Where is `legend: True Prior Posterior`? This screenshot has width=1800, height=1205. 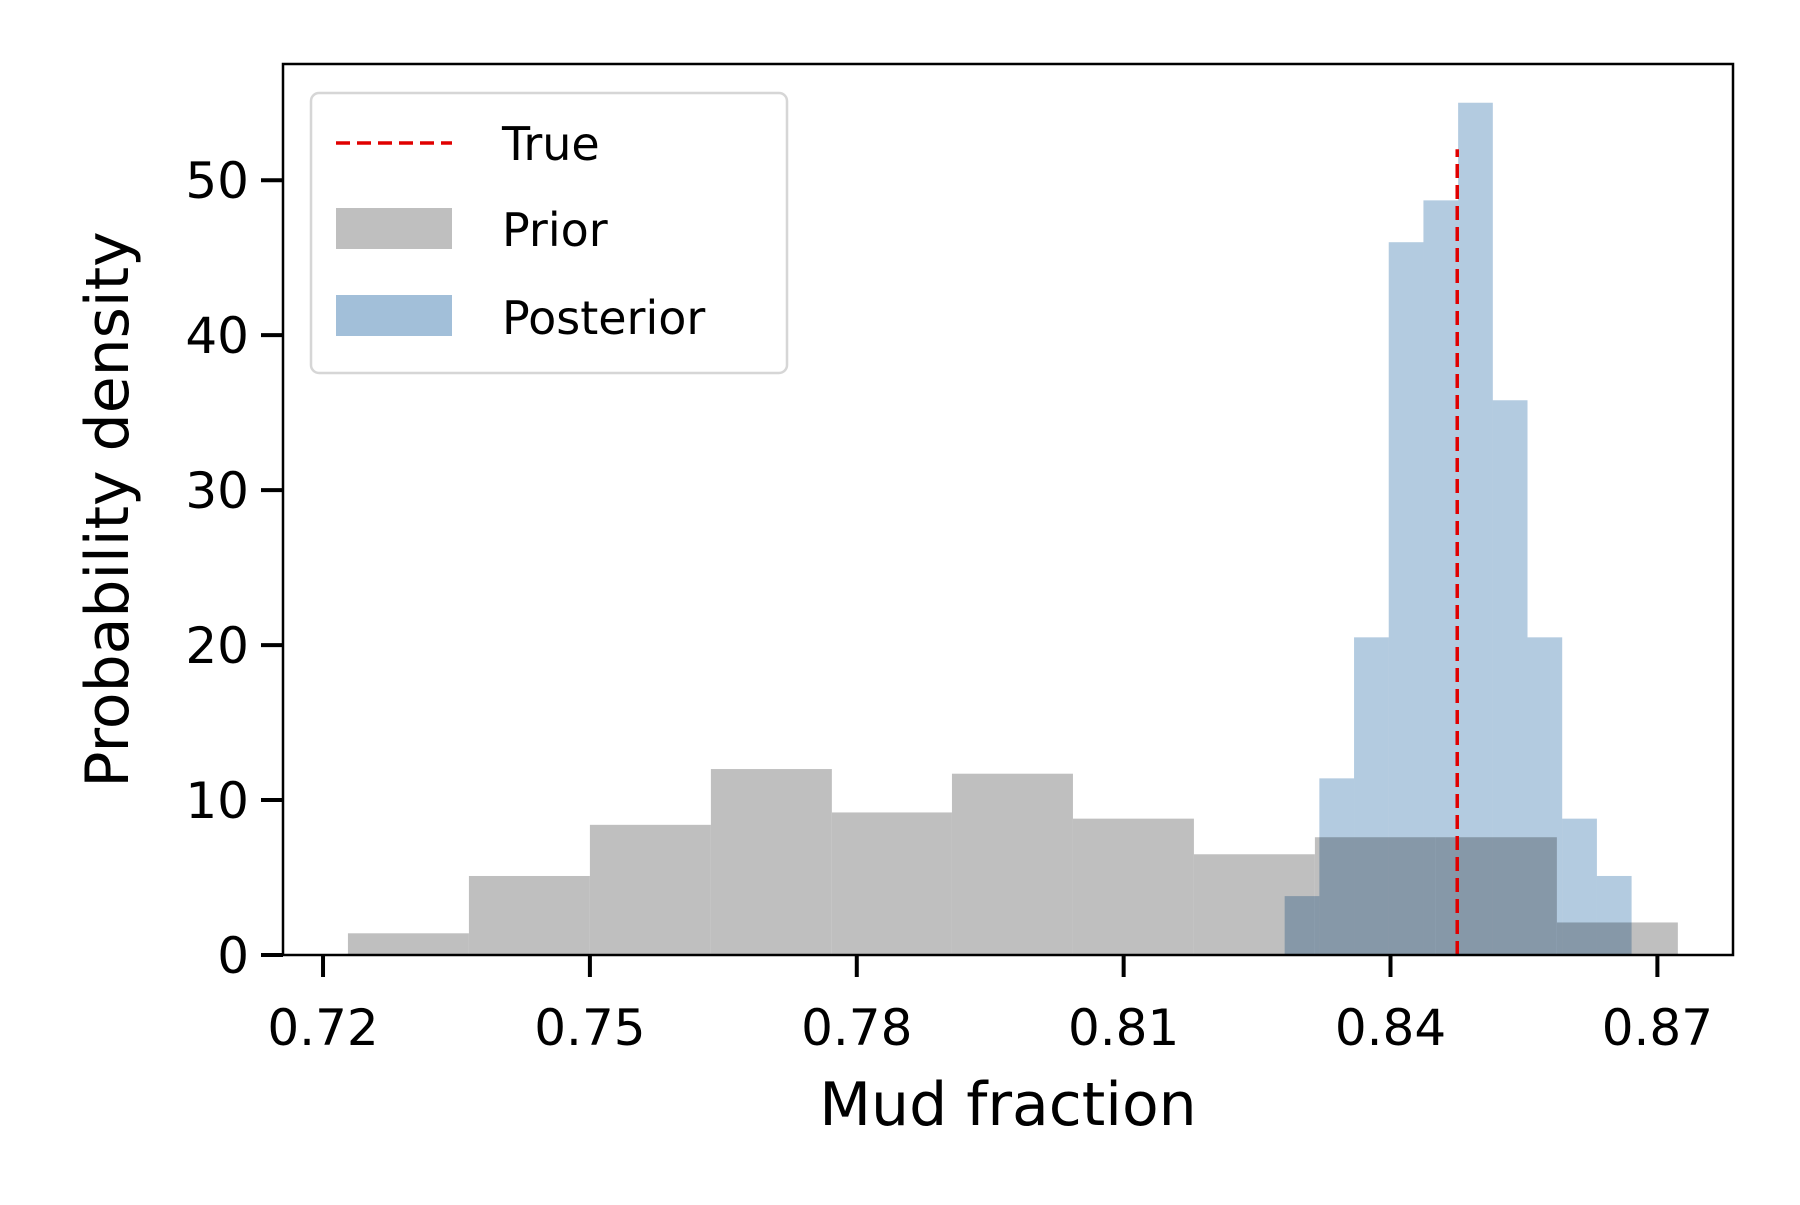
legend: True Prior Posterior is located at coordinates (549, 233).